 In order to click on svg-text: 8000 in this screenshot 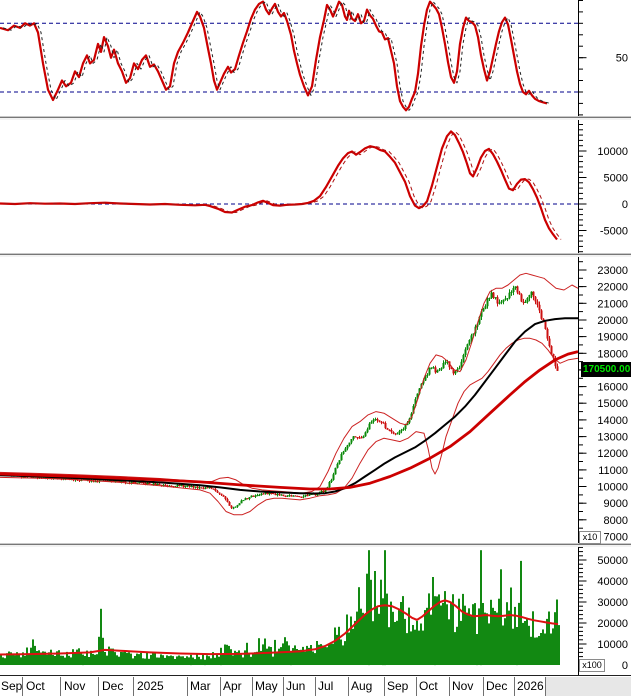, I will do `click(616, 521)`.